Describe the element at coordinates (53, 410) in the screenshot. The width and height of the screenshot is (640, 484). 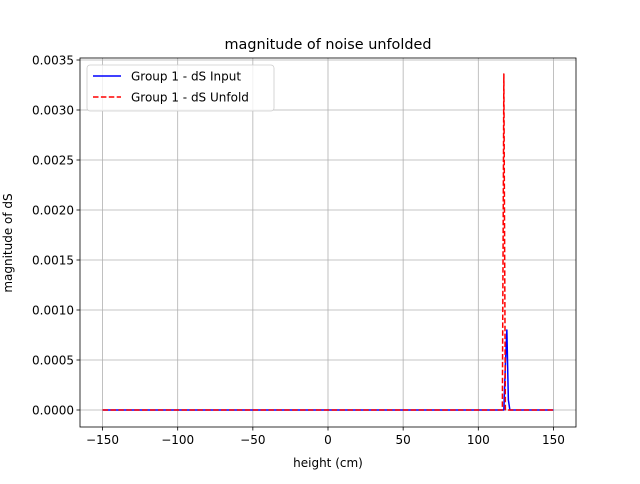
I see `y-tick-label: 0.0000` at that location.